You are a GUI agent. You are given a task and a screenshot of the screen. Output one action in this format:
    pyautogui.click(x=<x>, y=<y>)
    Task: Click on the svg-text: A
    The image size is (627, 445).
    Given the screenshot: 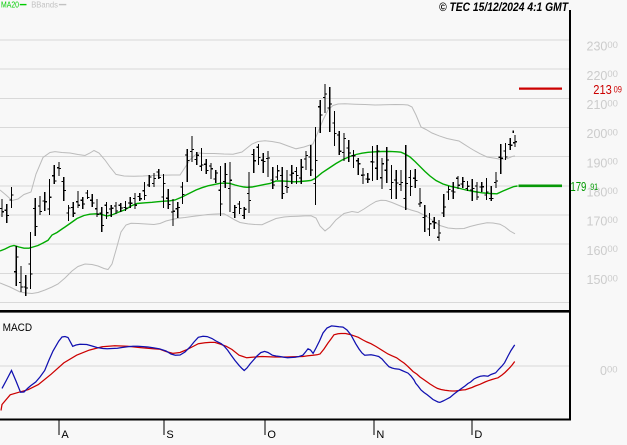 What is the action you would take?
    pyautogui.click(x=65, y=434)
    